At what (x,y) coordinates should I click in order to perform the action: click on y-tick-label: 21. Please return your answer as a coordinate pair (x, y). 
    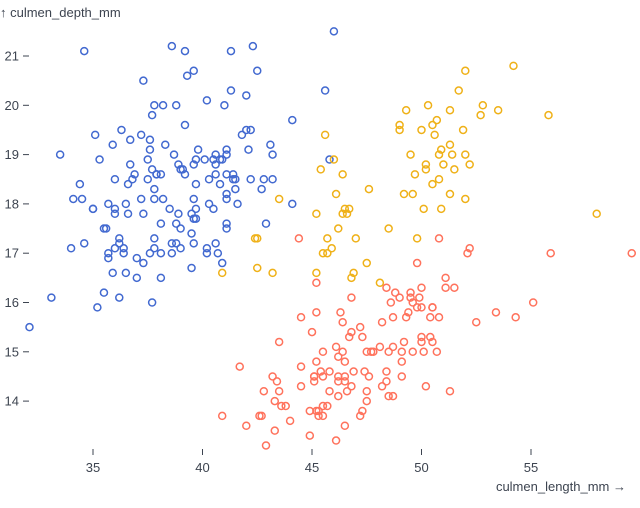
    Looking at the image, I should click on (12, 56).